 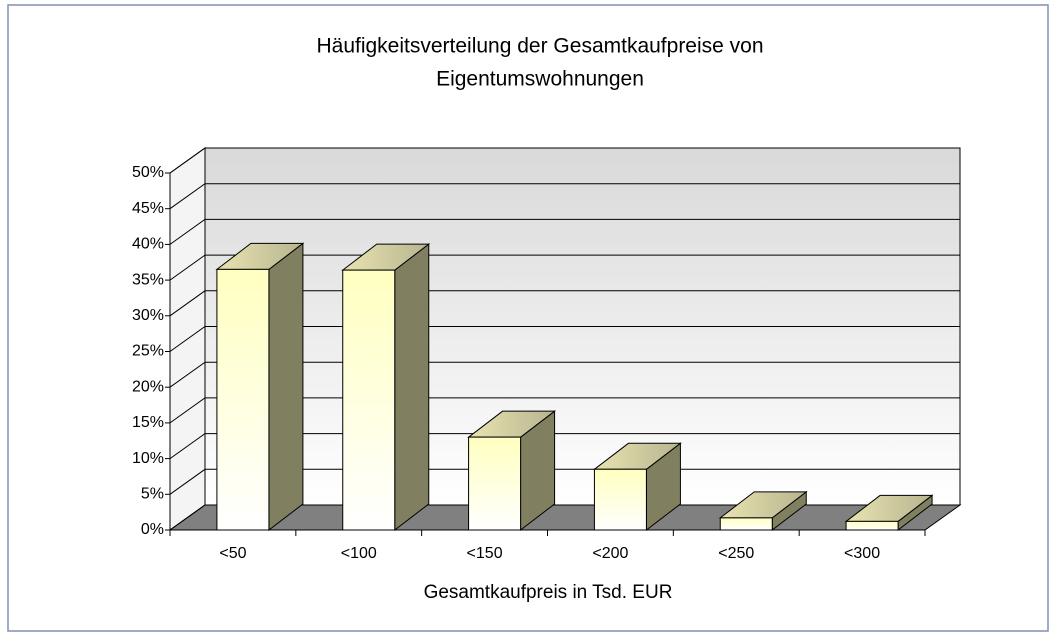 What do you see at coordinates (148, 244) in the screenshot?
I see `y-tick-label: 40%` at bounding box center [148, 244].